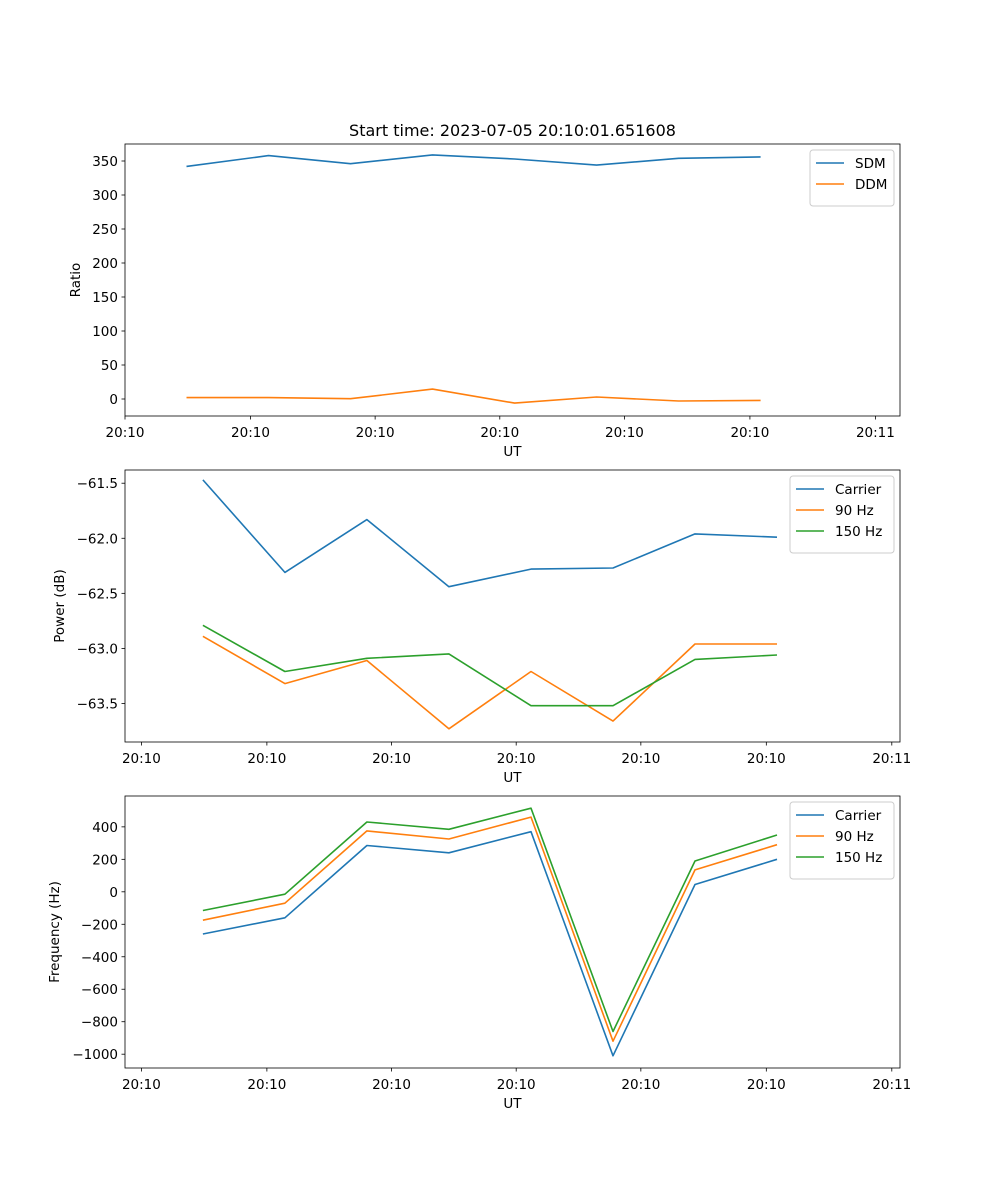 The image size is (1000, 1200). Describe the element at coordinates (490, 920) in the screenshot. I see `frequency-series-150-hz-line` at that location.